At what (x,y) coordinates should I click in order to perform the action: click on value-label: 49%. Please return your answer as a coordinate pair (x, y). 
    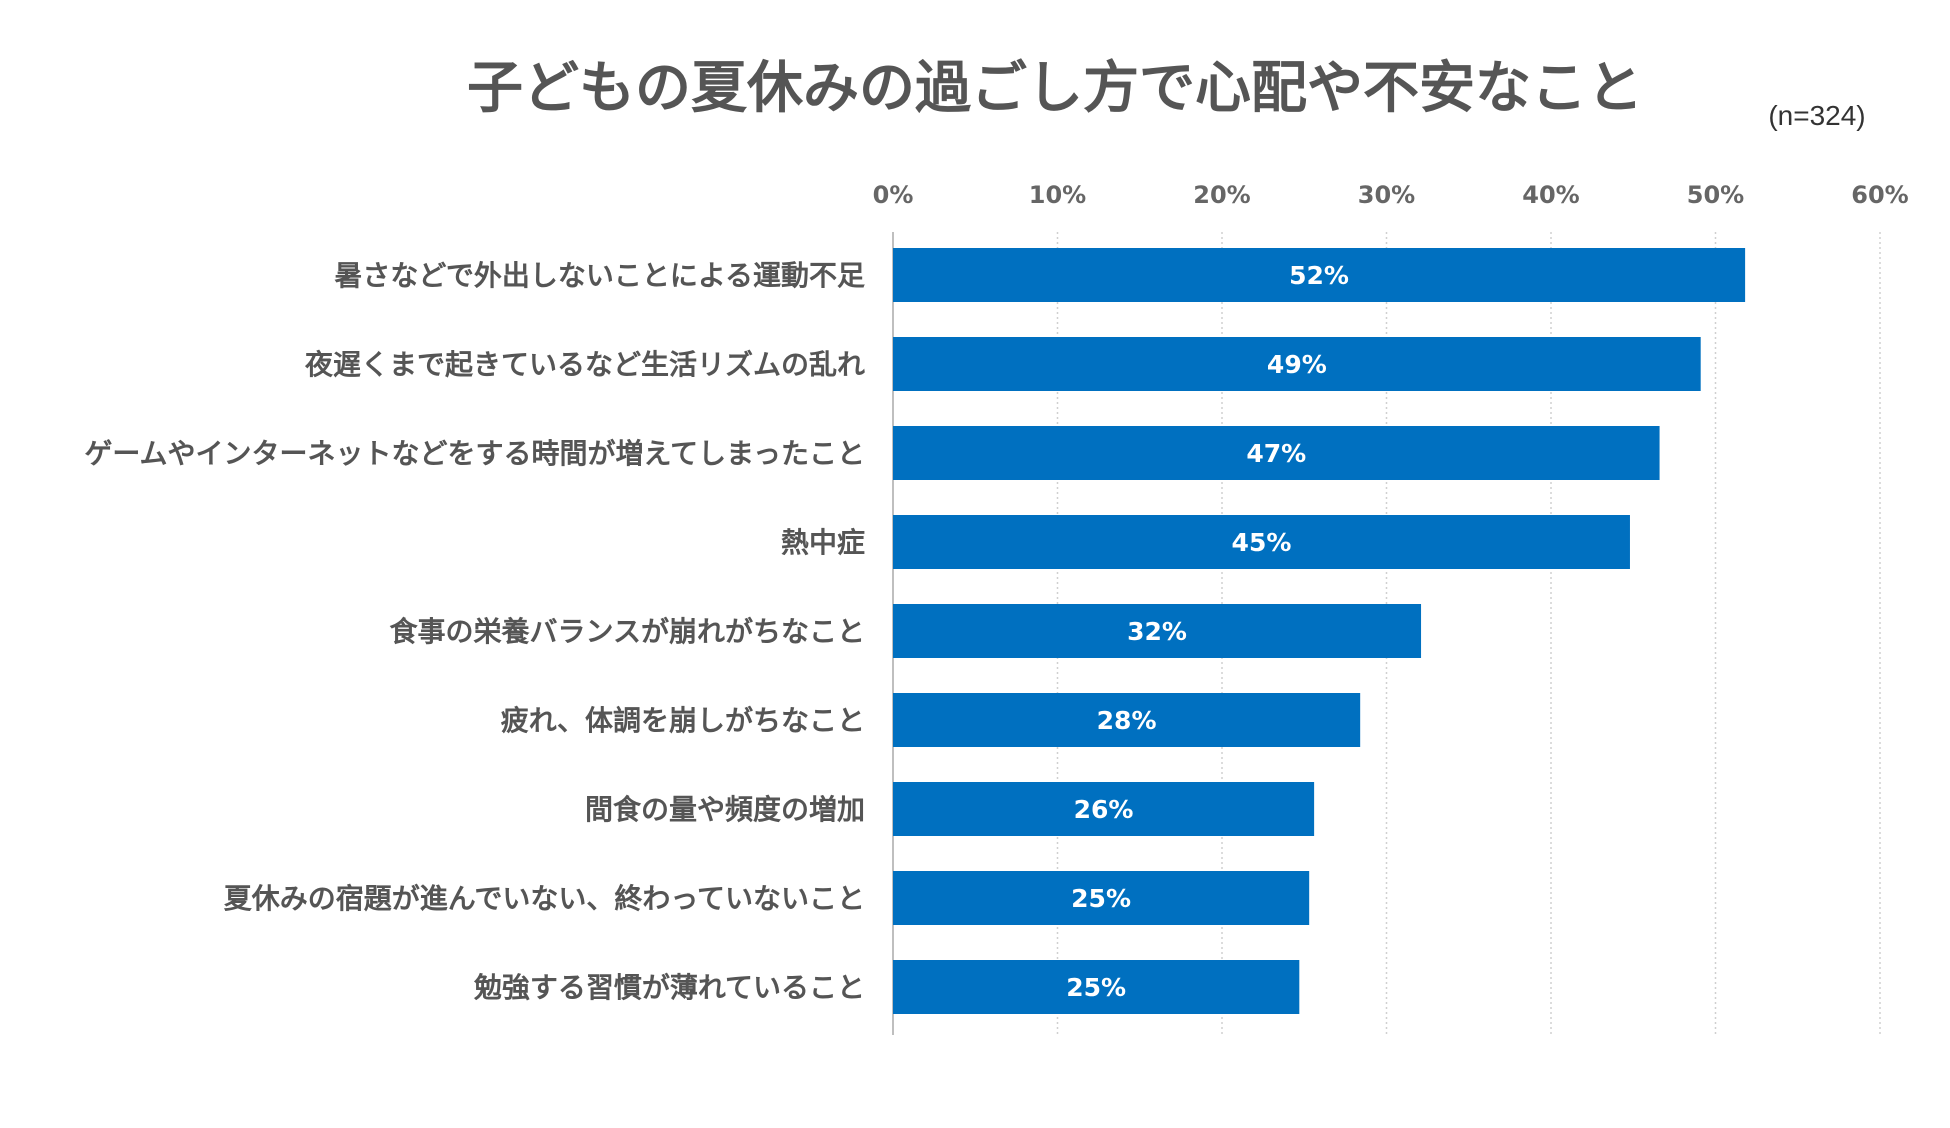
    Looking at the image, I should click on (1297, 364).